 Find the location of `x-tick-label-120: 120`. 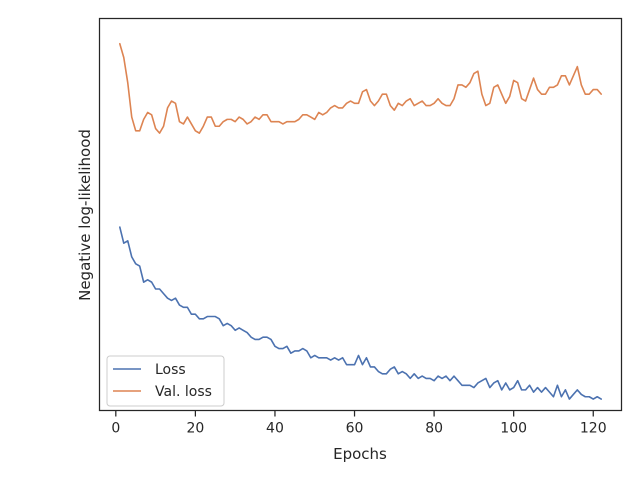

x-tick-label-120: 120 is located at coordinates (593, 429).